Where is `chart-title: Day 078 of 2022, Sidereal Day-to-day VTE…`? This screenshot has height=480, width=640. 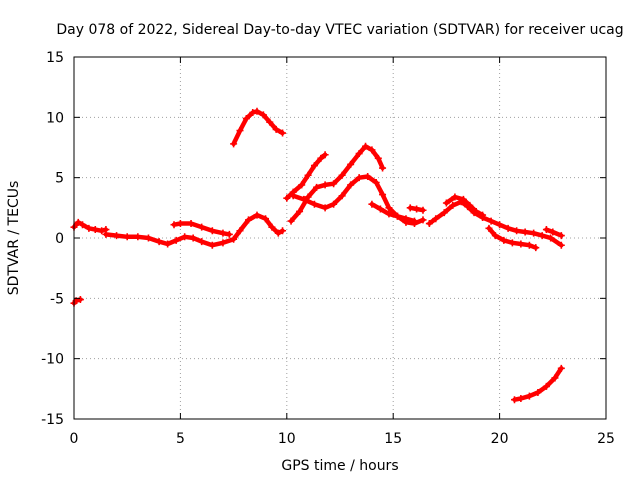 chart-title: Day 078 of 2022, Sidereal Day-to-day VTE… is located at coordinates (339, 30).